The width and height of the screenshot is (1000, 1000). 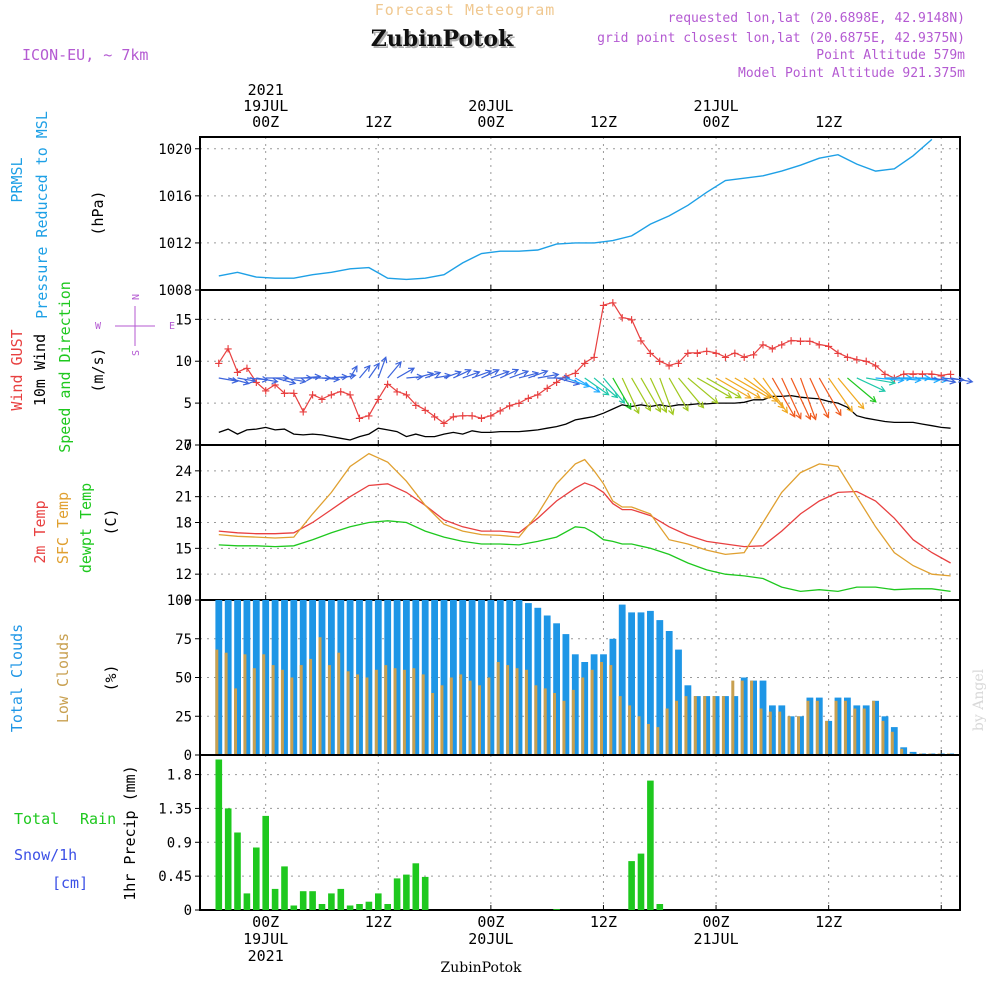 What do you see at coordinates (85, 55) in the screenshot?
I see `model-name: ICON-EU, ~ 7km` at bounding box center [85, 55].